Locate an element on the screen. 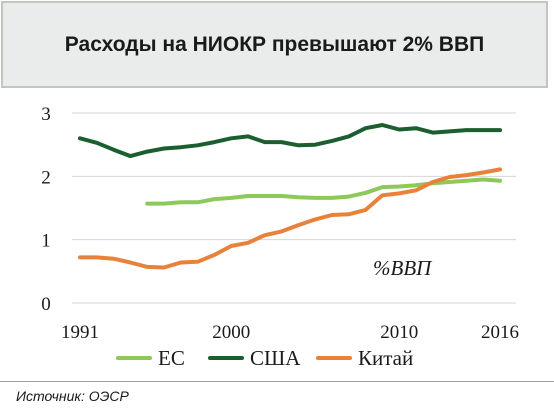 This screenshot has width=554, height=414. y-tick-label: 1 is located at coordinates (46, 241).